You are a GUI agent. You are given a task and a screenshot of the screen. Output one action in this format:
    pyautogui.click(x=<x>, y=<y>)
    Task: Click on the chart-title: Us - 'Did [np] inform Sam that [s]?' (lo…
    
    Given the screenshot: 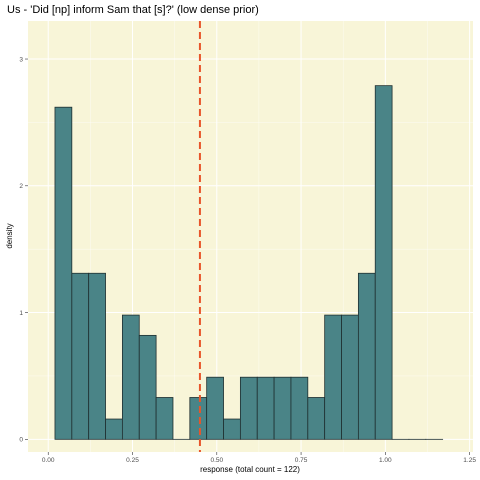 What is the action you would take?
    pyautogui.click(x=133, y=10)
    